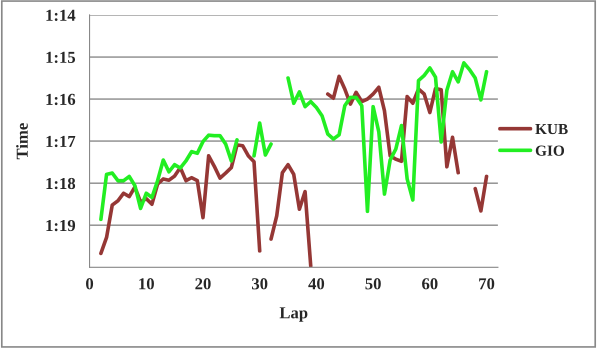 The width and height of the screenshot is (597, 348). What do you see at coordinates (61, 226) in the screenshot?
I see `y-tick-label: 1:19` at bounding box center [61, 226].